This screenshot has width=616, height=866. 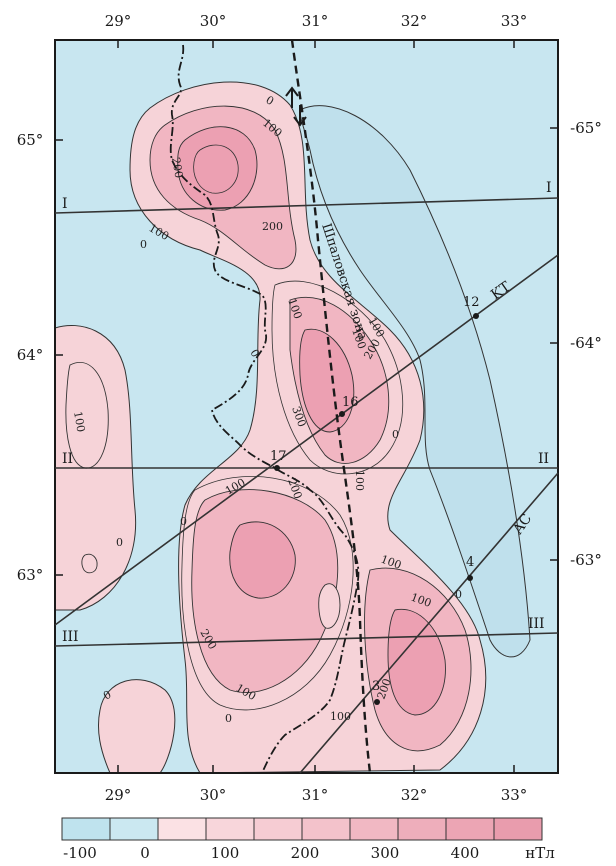 I want to click on profile-label-i-right: I, so click(x=549, y=188).